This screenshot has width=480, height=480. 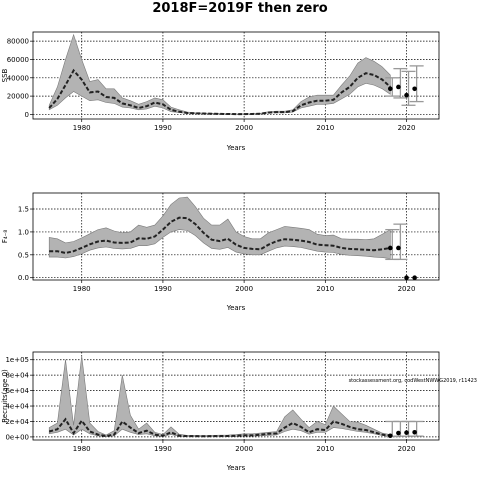 I want to click on y-axis-label: Recruits(age 0), so click(x=5, y=396).